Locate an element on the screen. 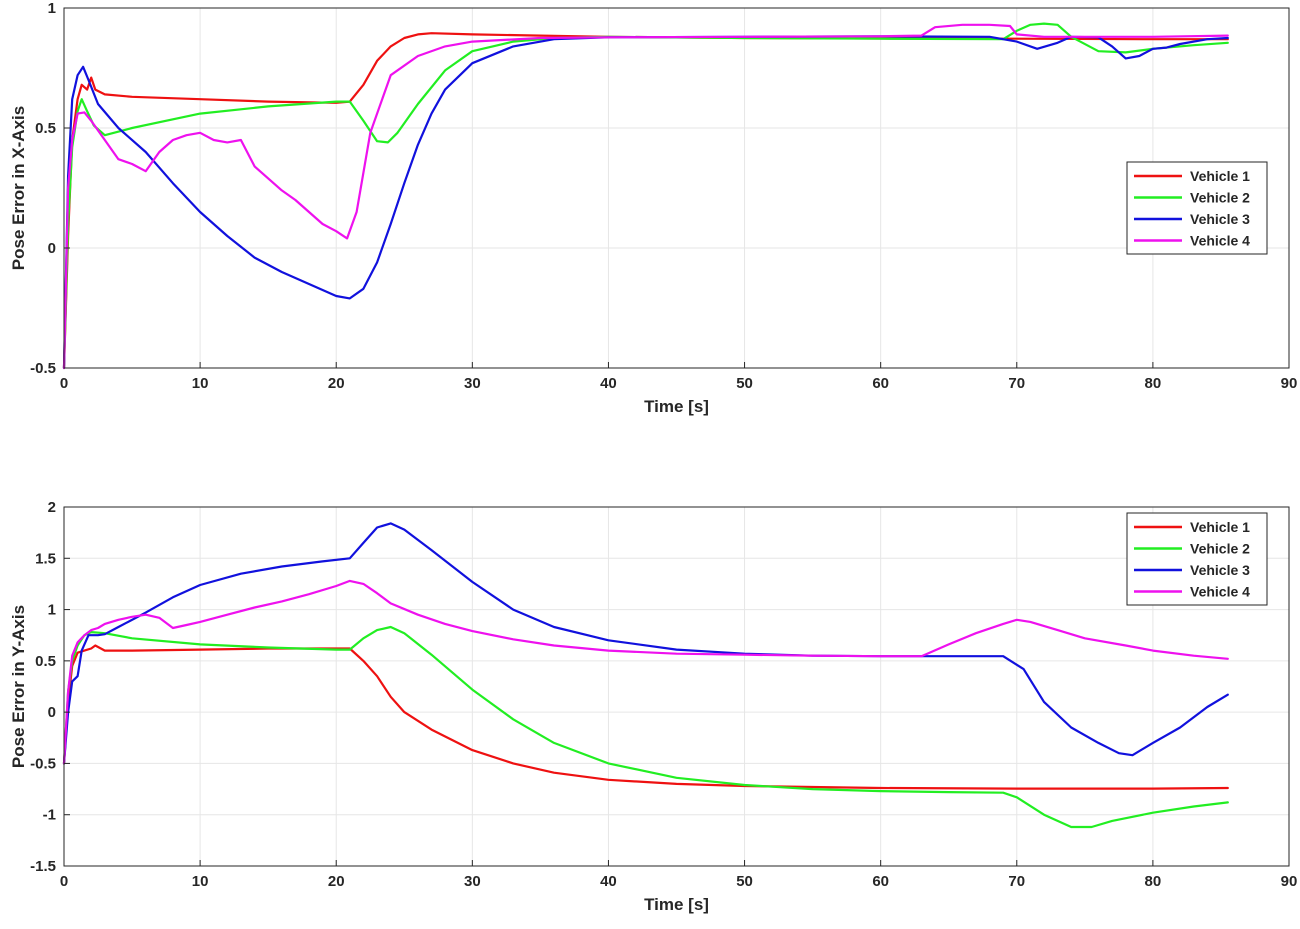 The height and width of the screenshot is (929, 1300). y-tick-label: 2 is located at coordinates (52, 507).